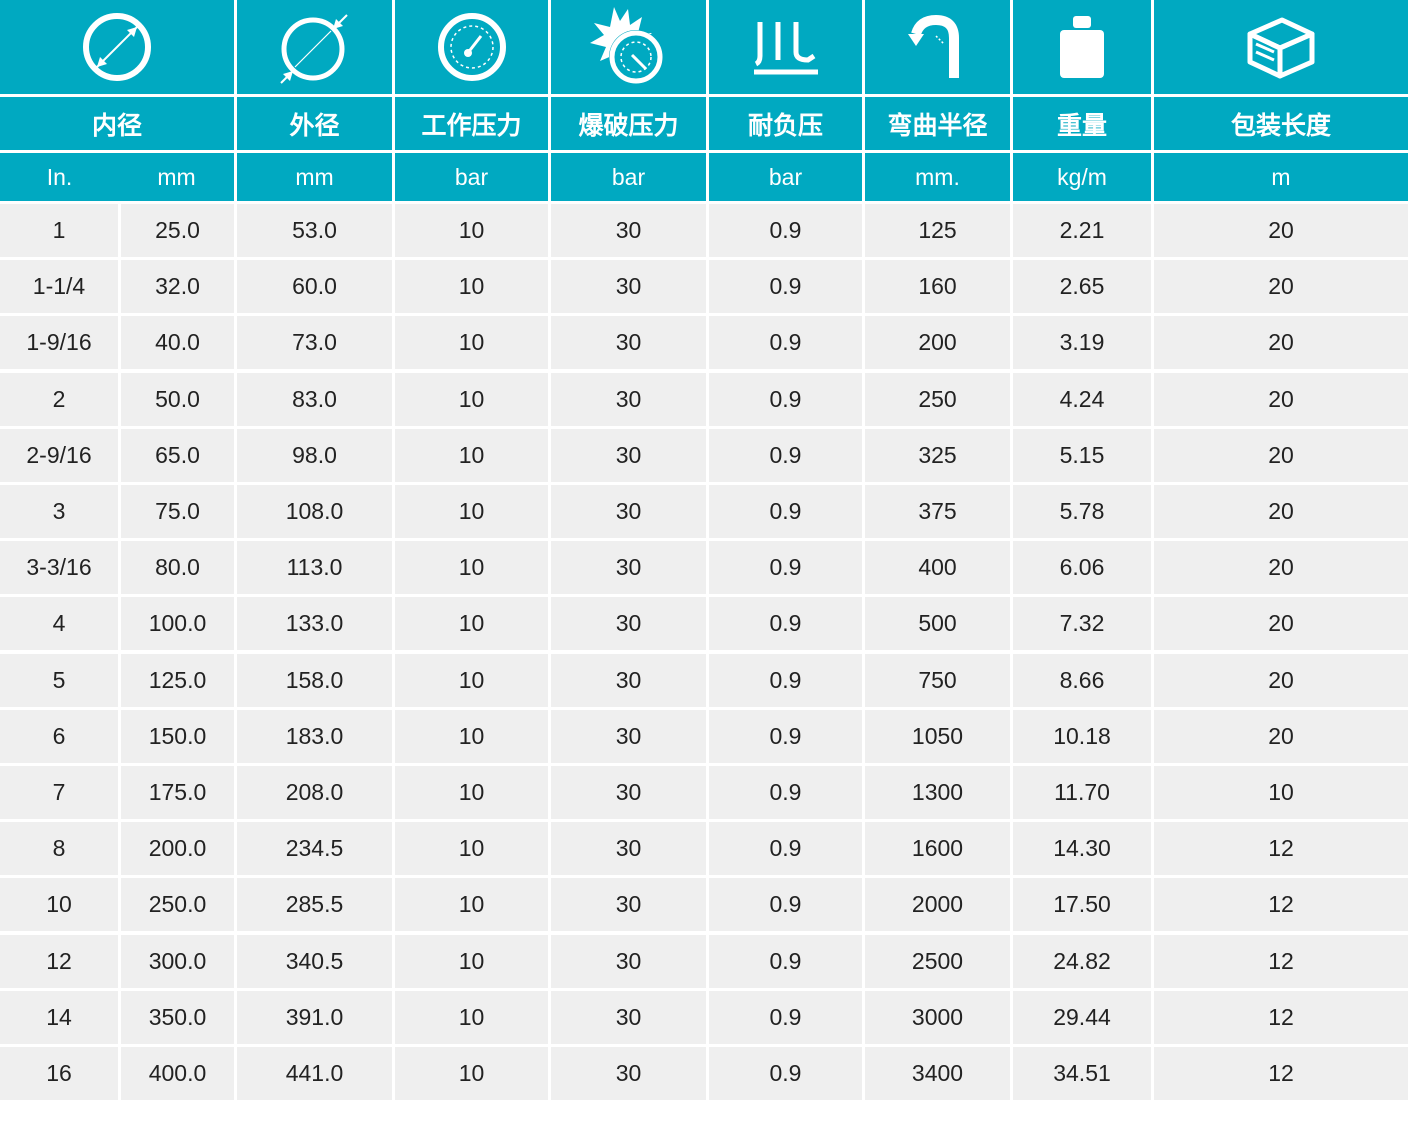  I want to click on cell-weight: 14.30, so click(1082, 849).